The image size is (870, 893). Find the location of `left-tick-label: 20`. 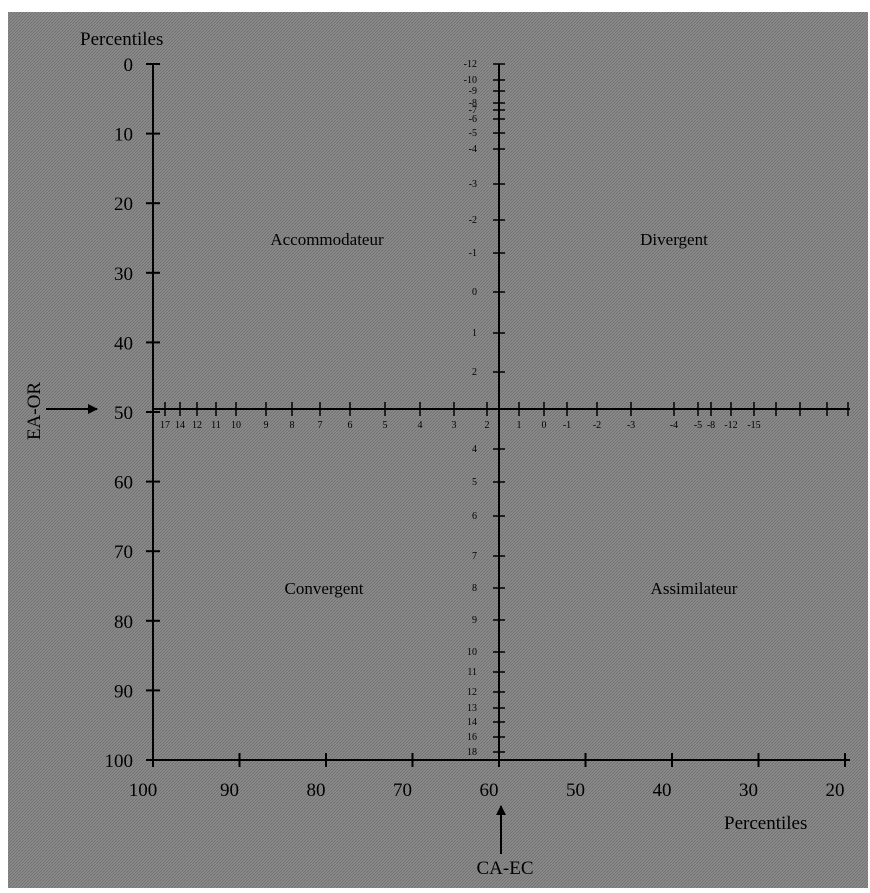

left-tick-label: 20 is located at coordinates (123, 204).